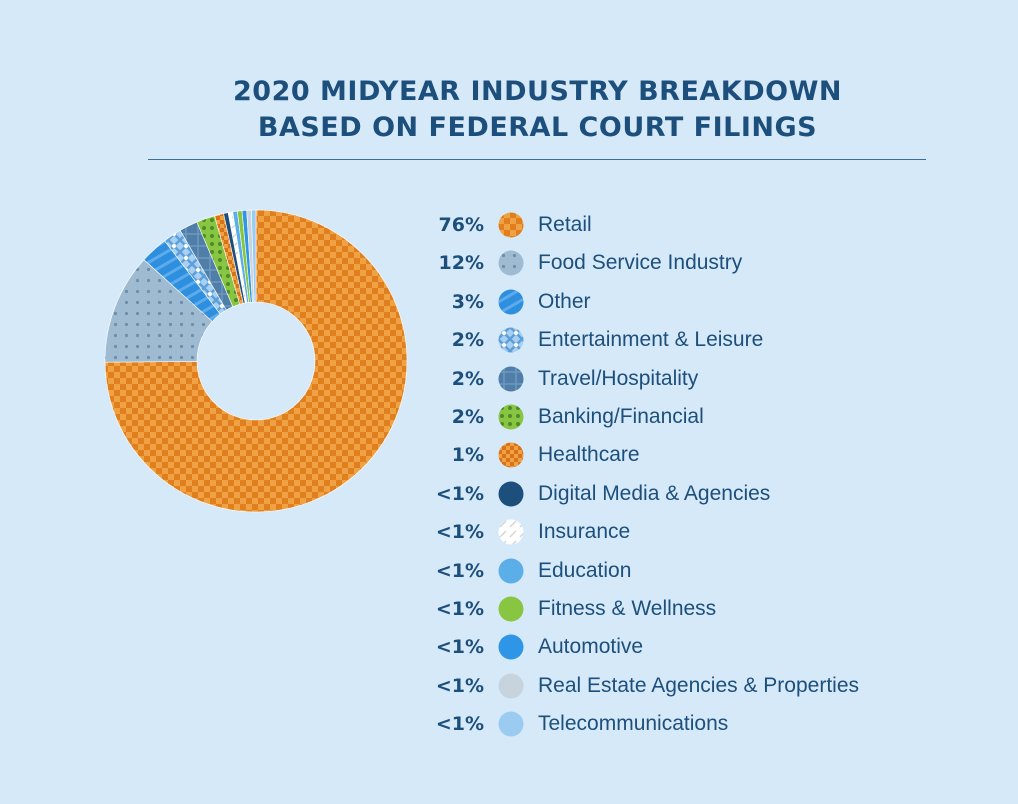 The width and height of the screenshot is (1018, 804). Describe the element at coordinates (256, 361) in the screenshot. I see `donut-slice-retail` at that location.